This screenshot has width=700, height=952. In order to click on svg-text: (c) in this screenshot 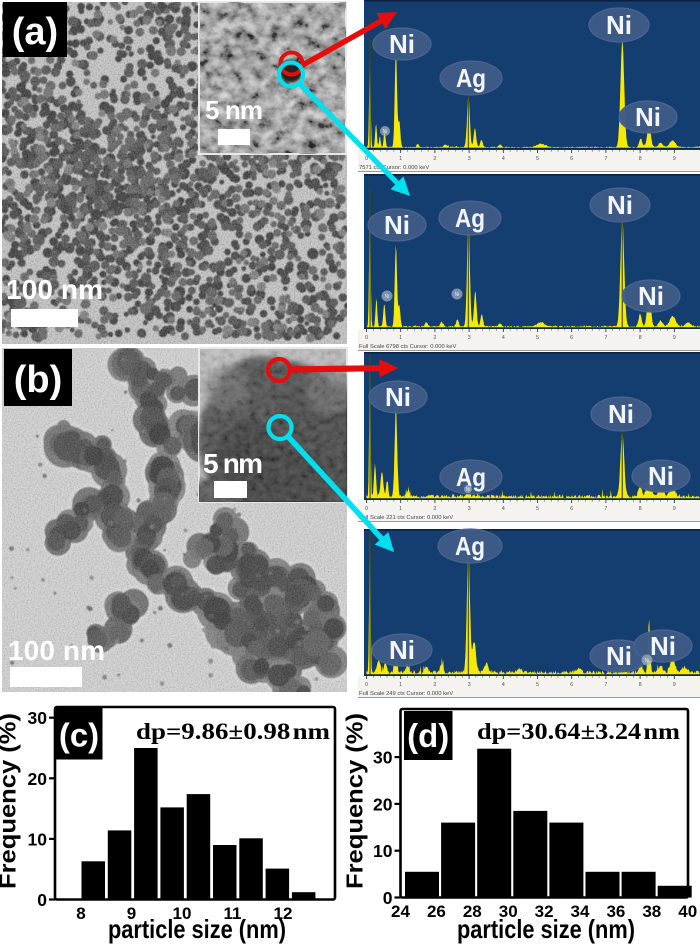, I will do `click(79, 735)`.